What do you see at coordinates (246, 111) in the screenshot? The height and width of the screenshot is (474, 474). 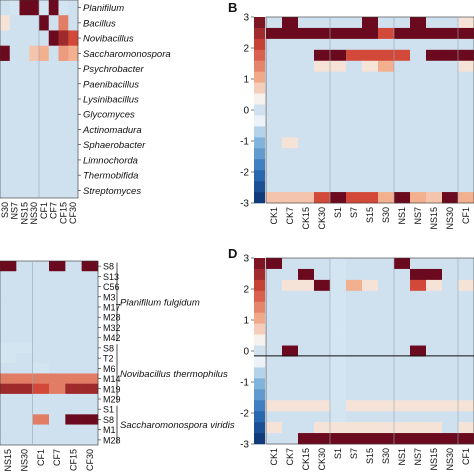 I see `panel-b-colorbar-tick-label: 0` at bounding box center [246, 111].